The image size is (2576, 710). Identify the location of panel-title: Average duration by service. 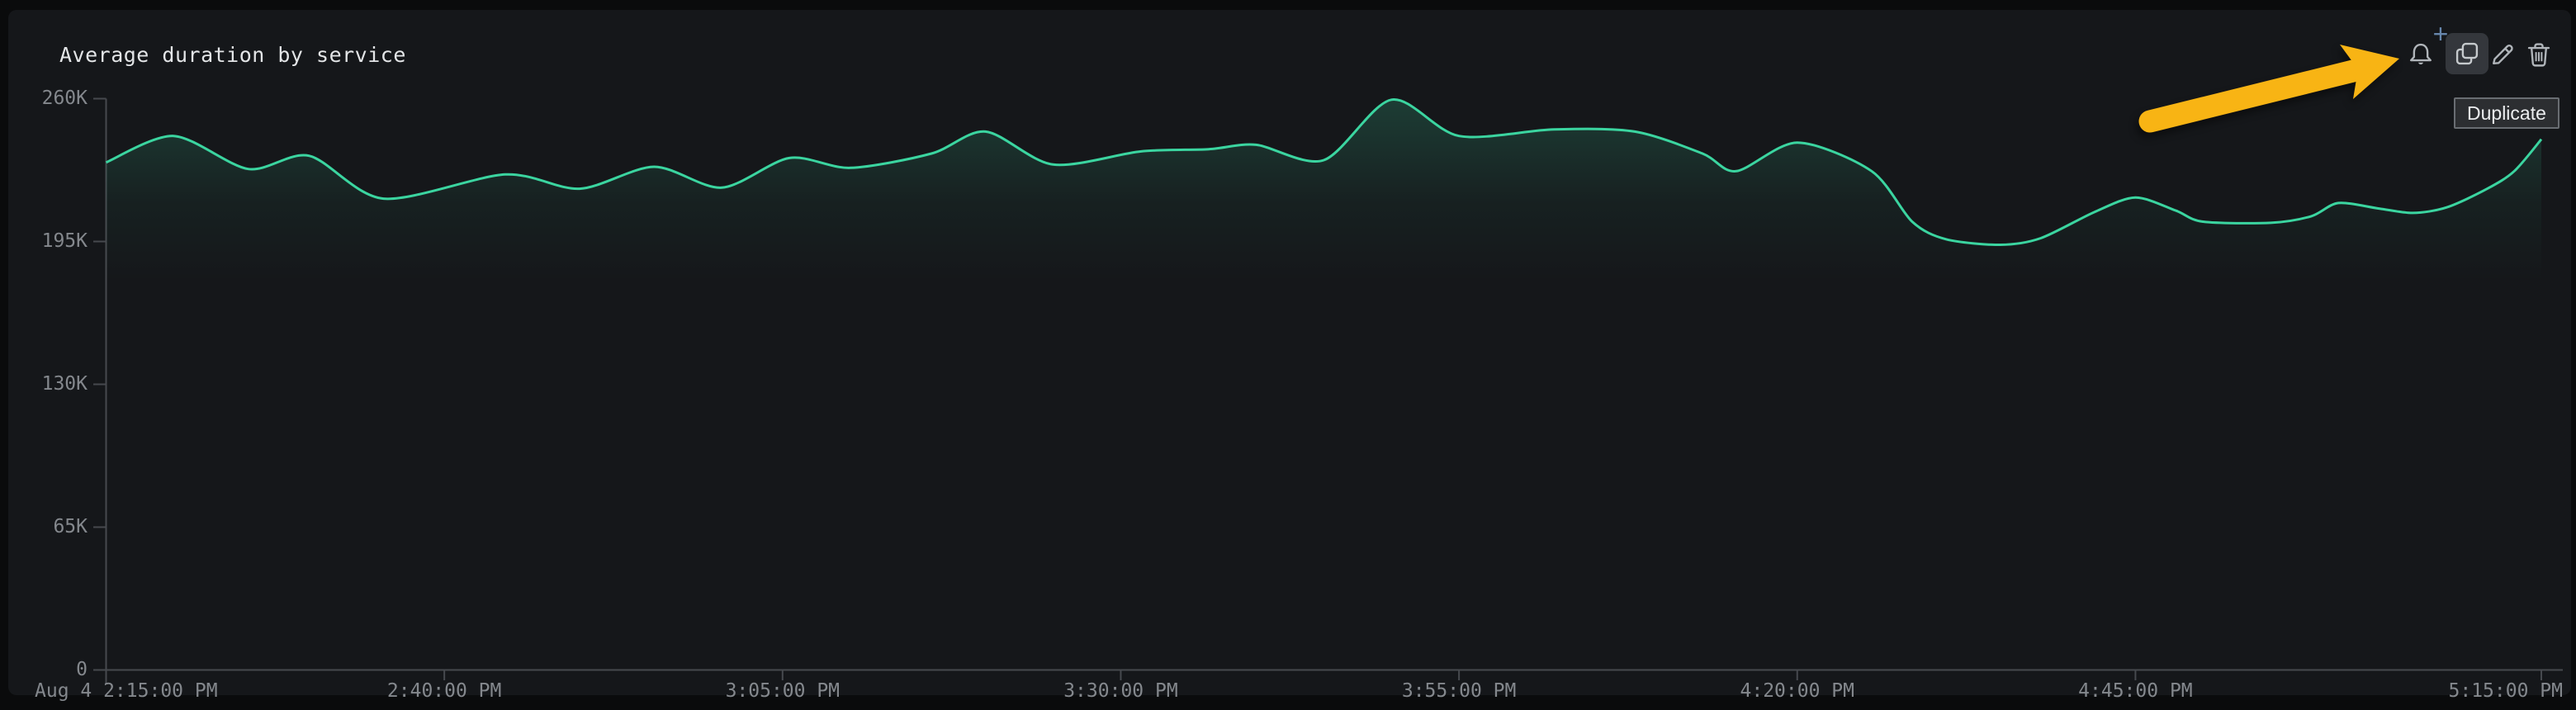
(232, 55).